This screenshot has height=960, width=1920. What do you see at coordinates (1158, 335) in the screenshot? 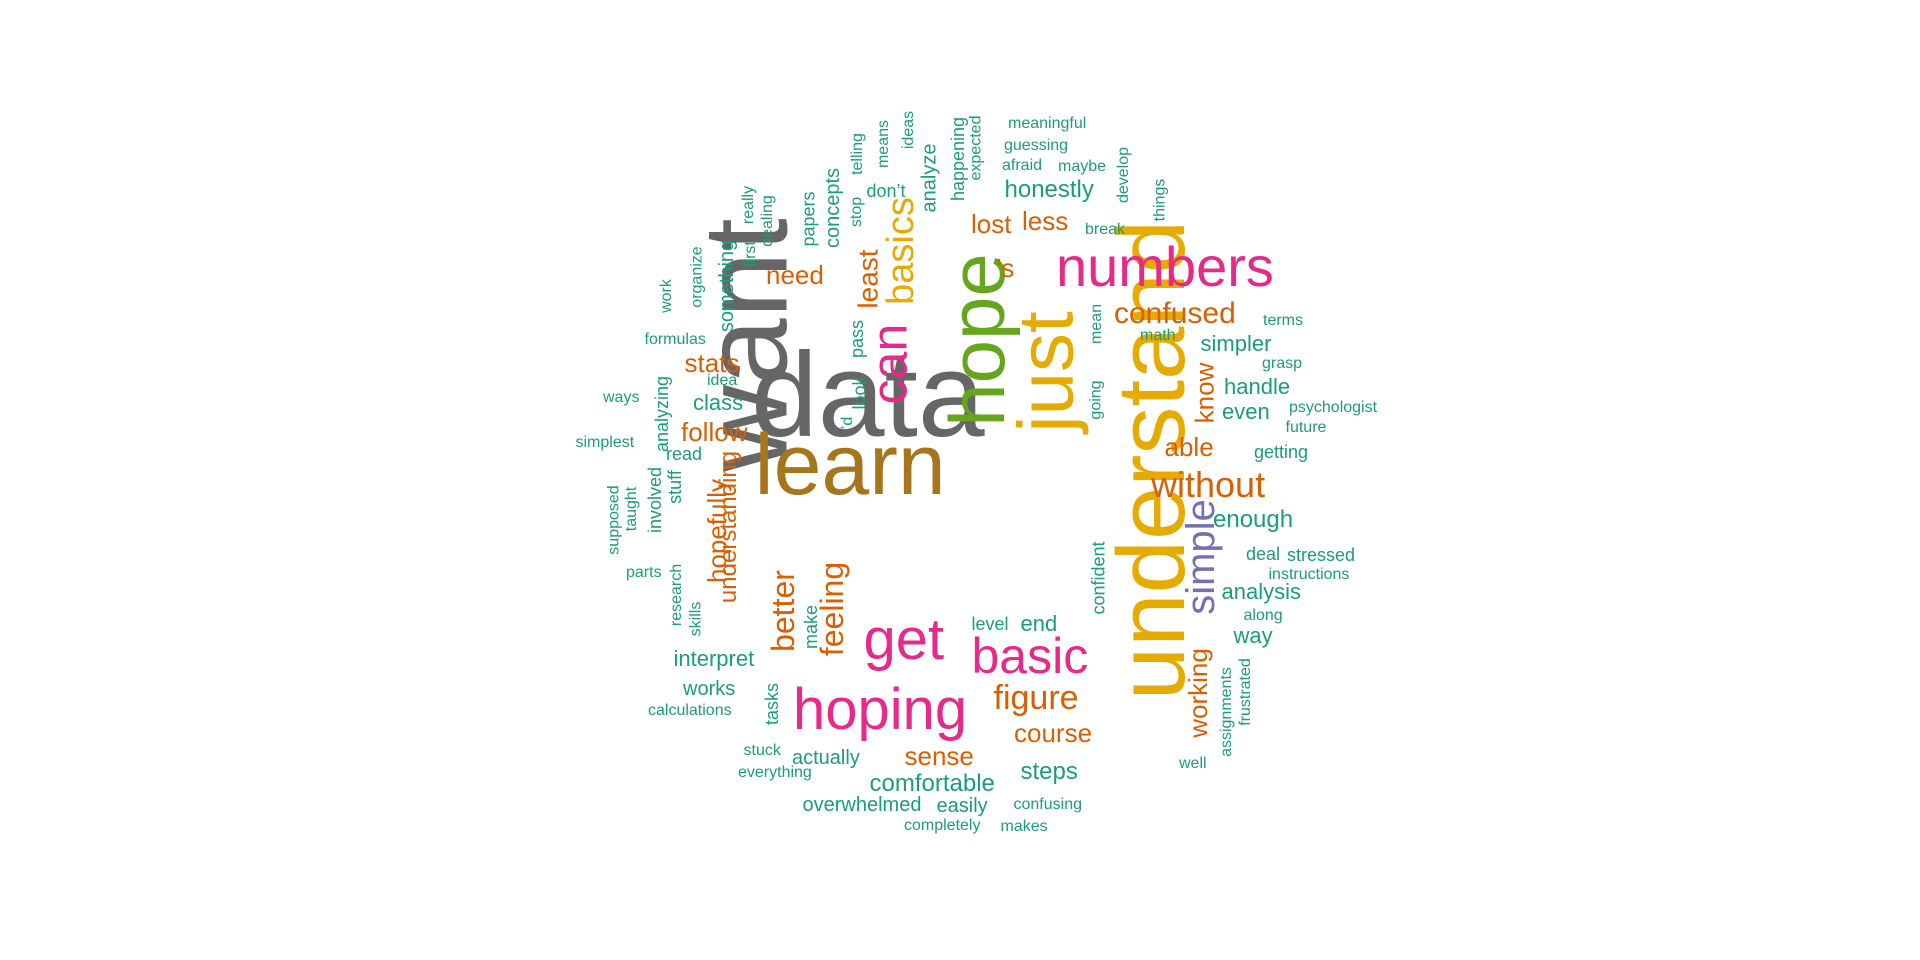
I see `word-108: math` at bounding box center [1158, 335].